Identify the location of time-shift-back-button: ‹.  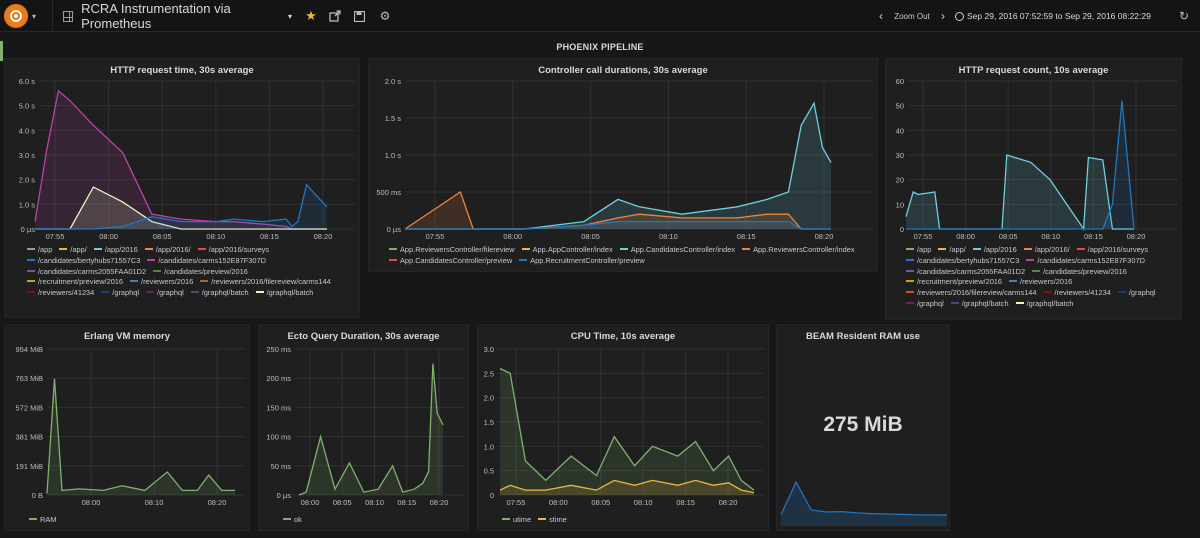
(881, 16).